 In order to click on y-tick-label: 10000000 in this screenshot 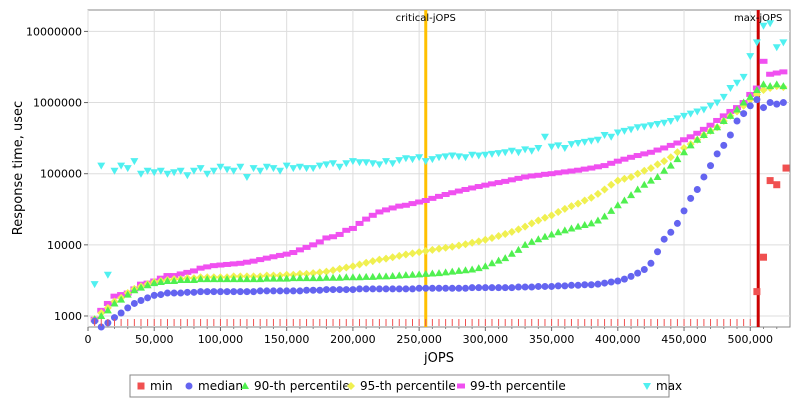, I will do `click(54, 31)`.